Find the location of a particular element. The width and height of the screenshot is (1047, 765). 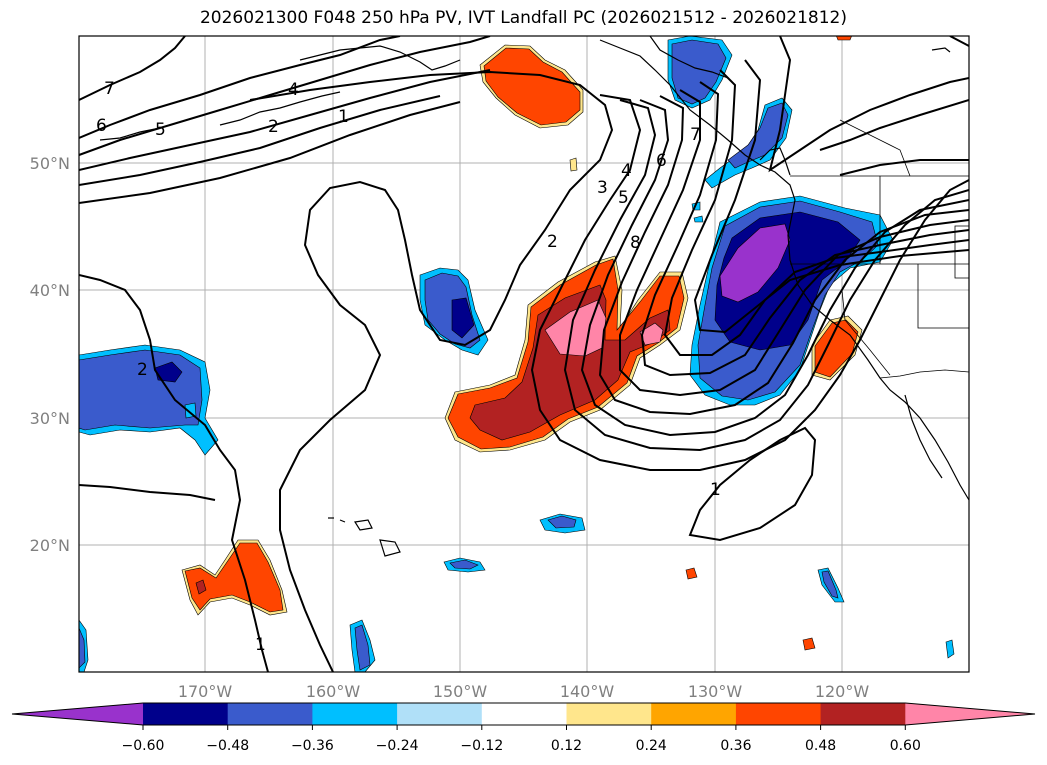

colorbar-tick-label: 0.36 is located at coordinates (735, 746).